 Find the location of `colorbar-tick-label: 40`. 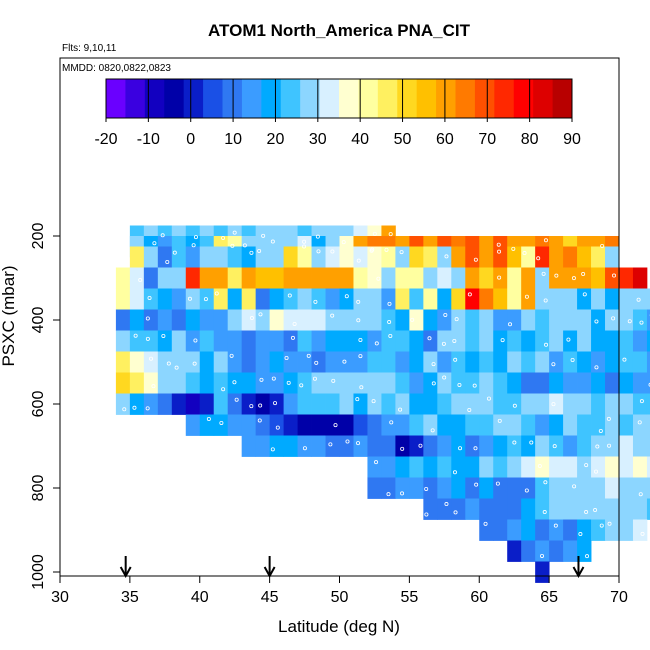

colorbar-tick-label: 40 is located at coordinates (360, 139).